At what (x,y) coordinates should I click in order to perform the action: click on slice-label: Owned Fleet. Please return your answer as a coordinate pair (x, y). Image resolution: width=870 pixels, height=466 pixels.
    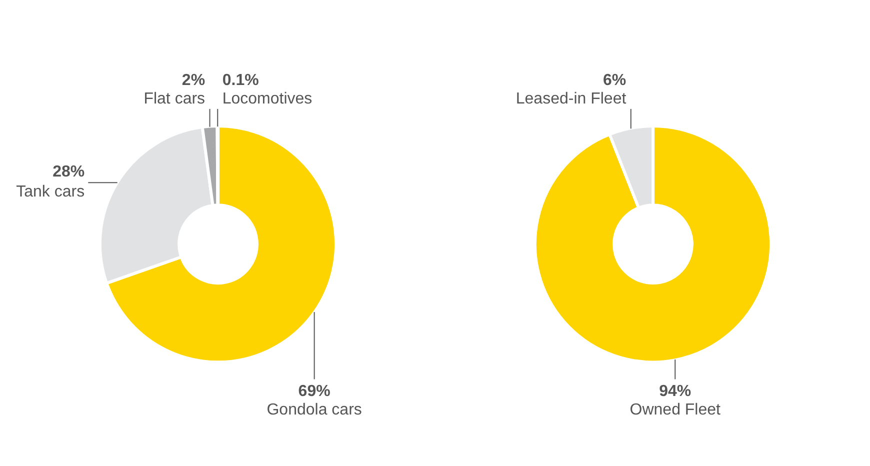
    Looking at the image, I should click on (676, 410).